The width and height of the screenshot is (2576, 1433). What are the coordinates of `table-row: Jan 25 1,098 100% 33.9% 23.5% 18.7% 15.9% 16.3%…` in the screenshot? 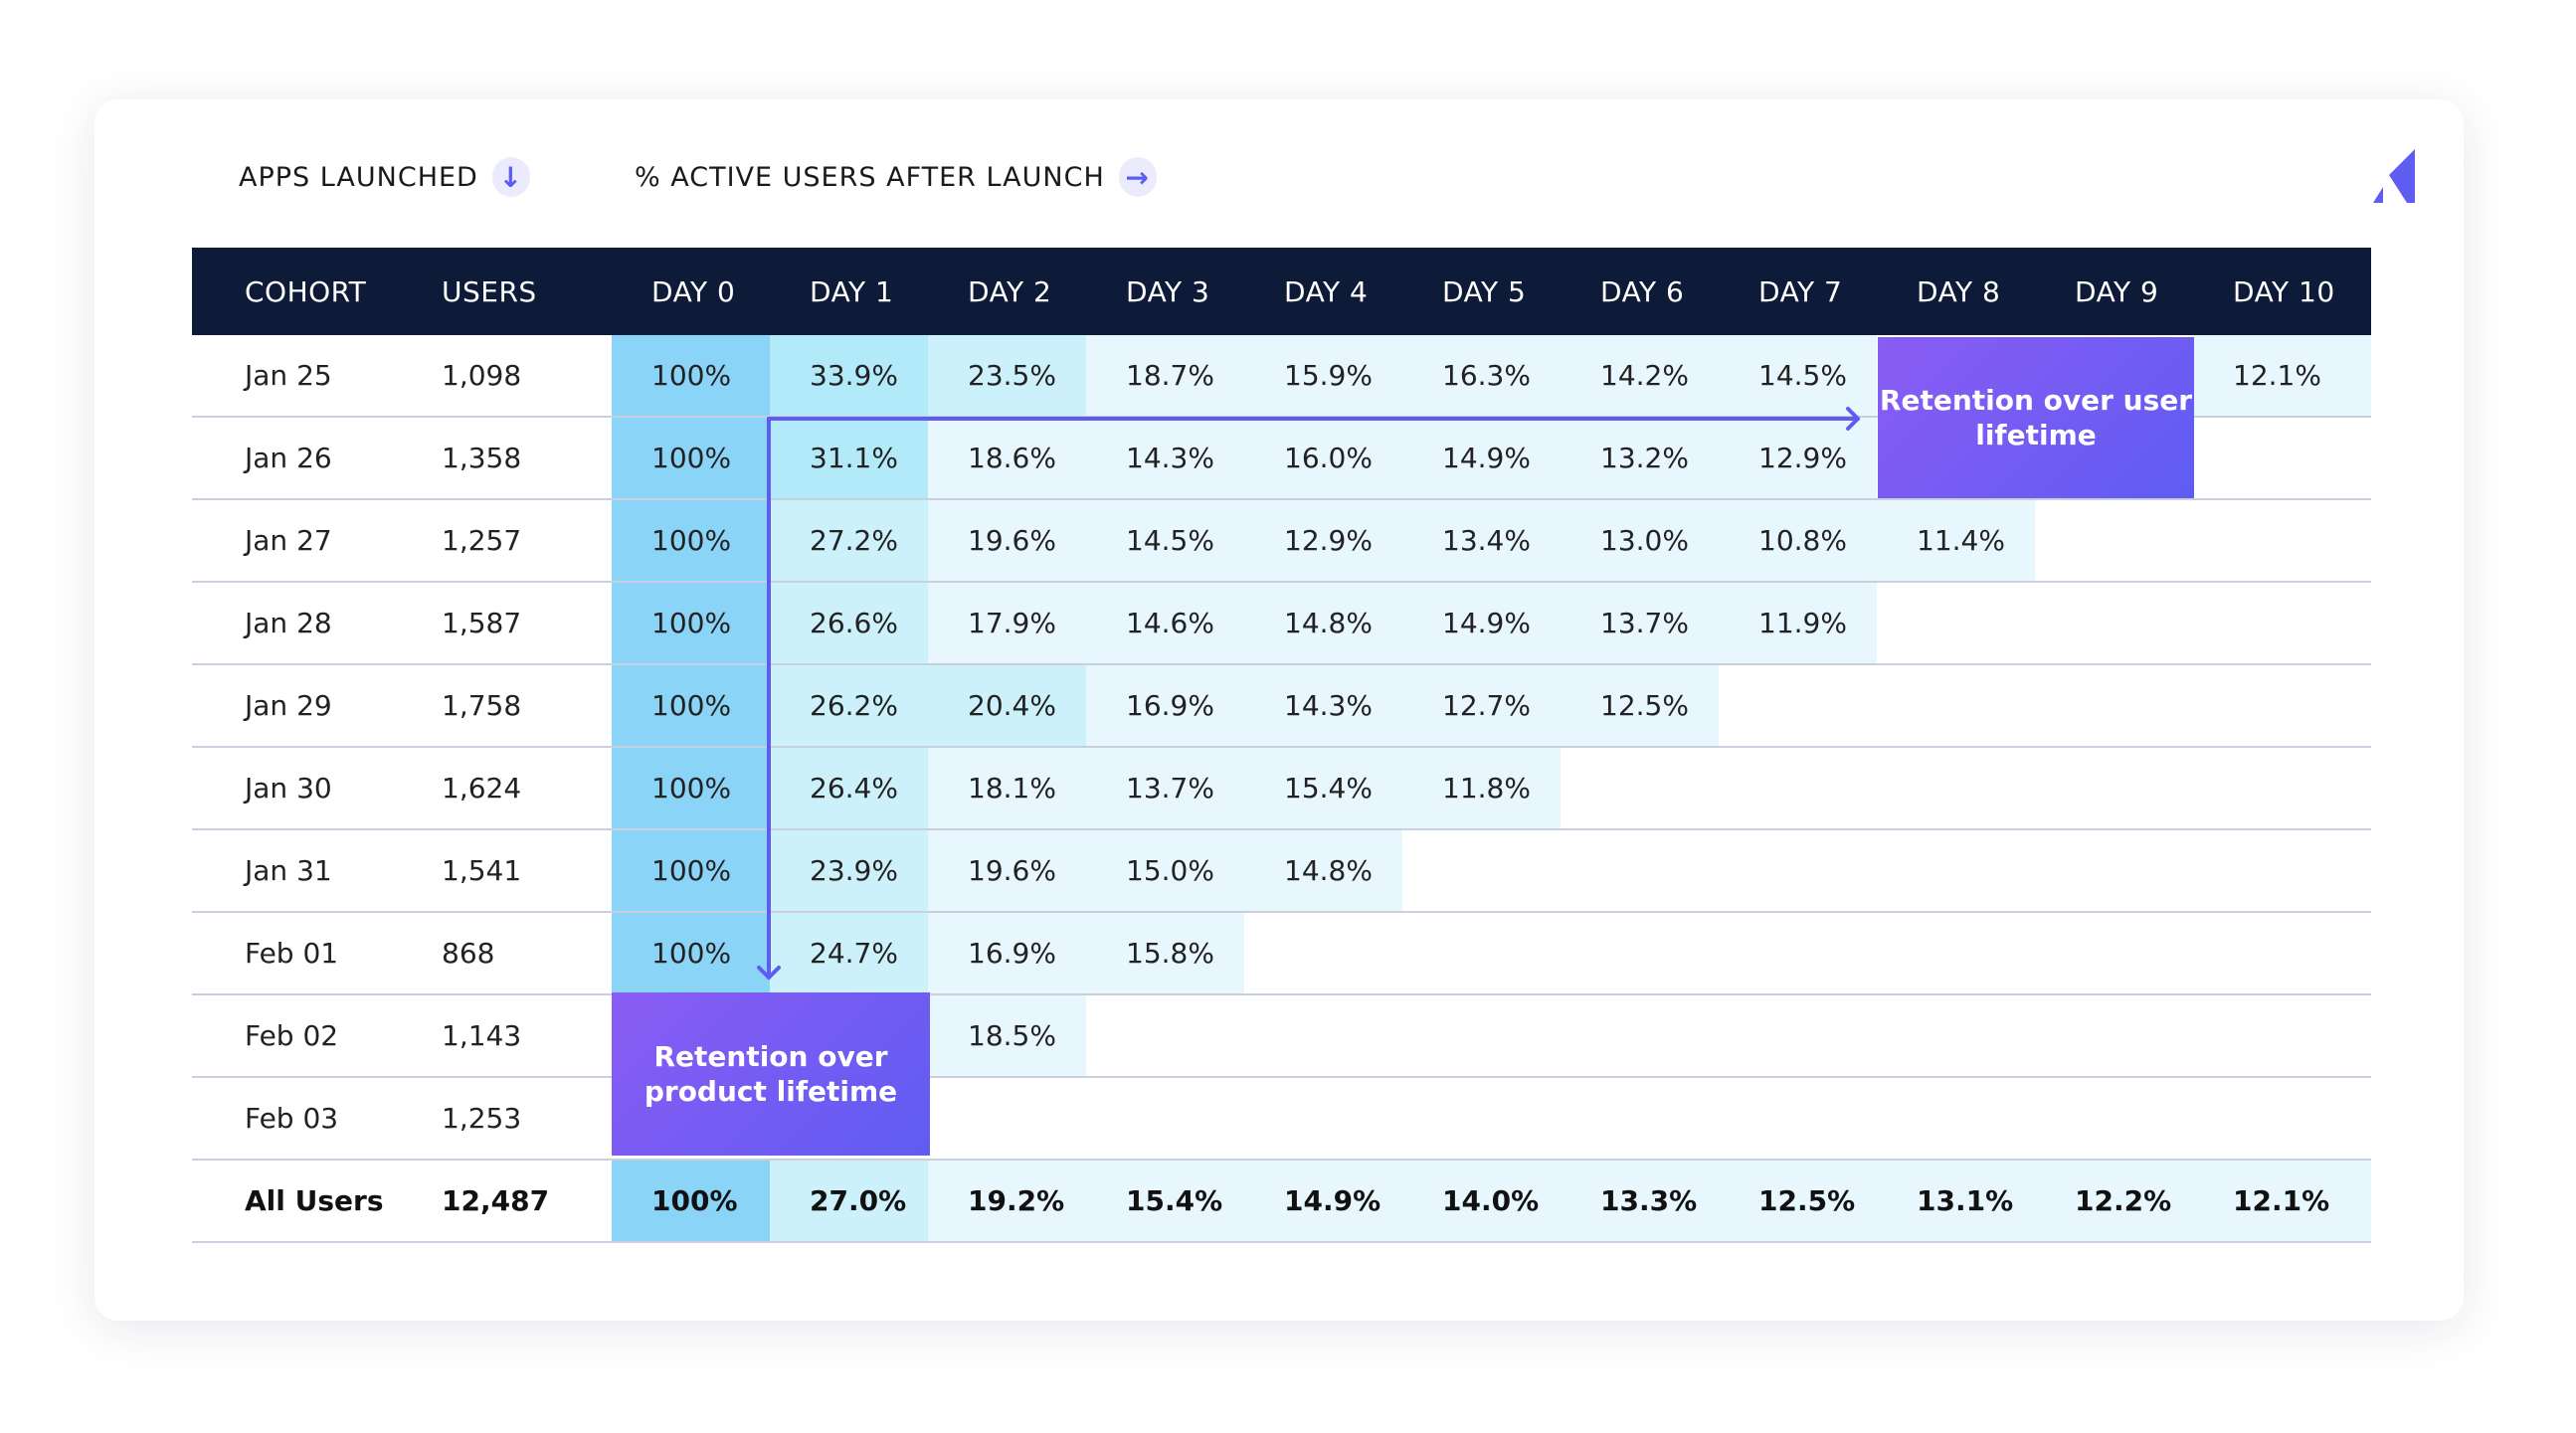 It's located at (1281, 376).